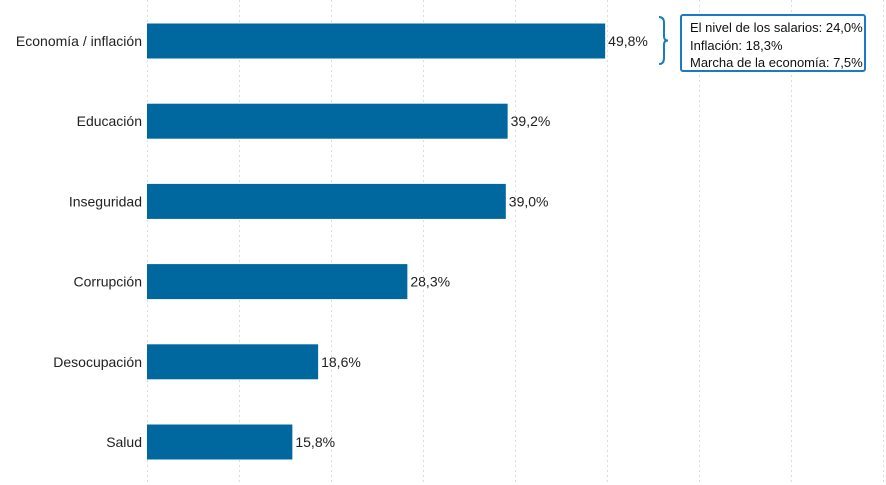 The image size is (886, 485). Describe the element at coordinates (376, 41) in the screenshot. I see `bar-economia-inflacion` at that location.